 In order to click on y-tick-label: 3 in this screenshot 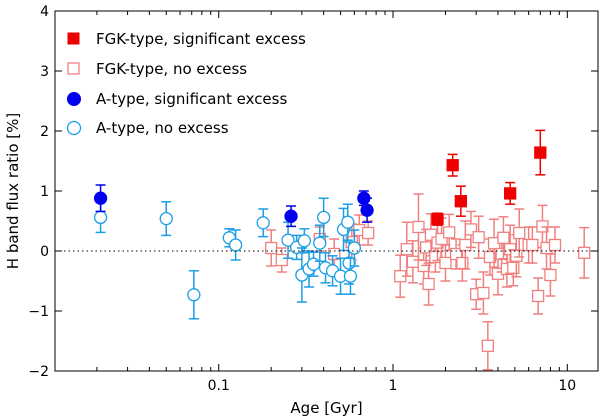, I will do `click(44, 72)`.